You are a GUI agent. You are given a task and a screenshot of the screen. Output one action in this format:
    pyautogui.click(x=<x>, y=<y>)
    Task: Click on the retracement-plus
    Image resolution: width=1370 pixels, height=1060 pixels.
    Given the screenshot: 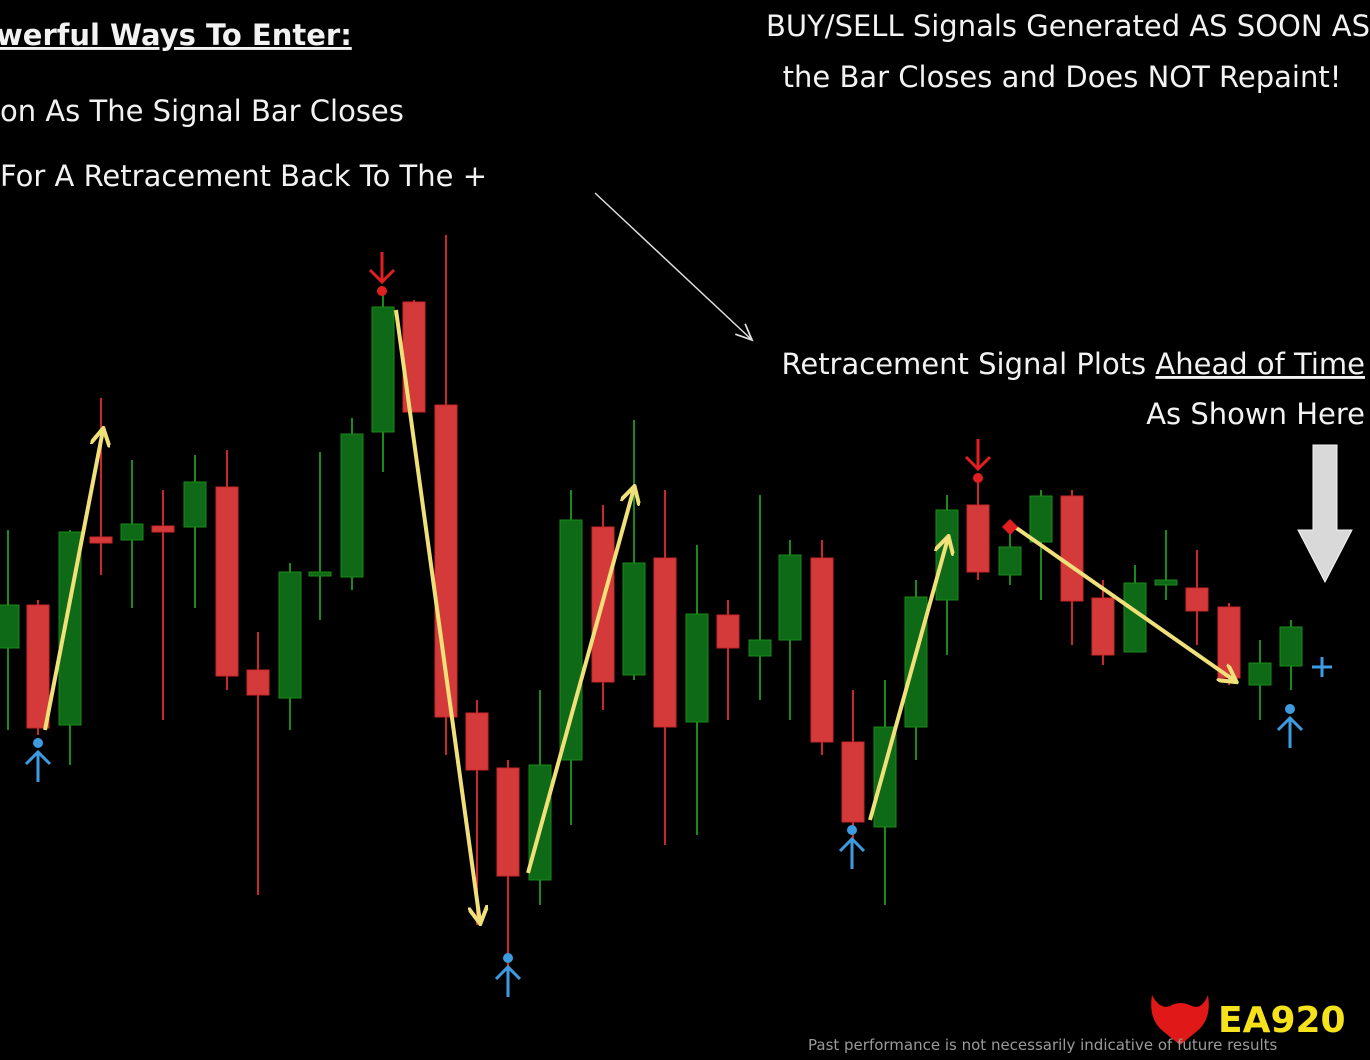 What is the action you would take?
    pyautogui.click(x=1322, y=667)
    